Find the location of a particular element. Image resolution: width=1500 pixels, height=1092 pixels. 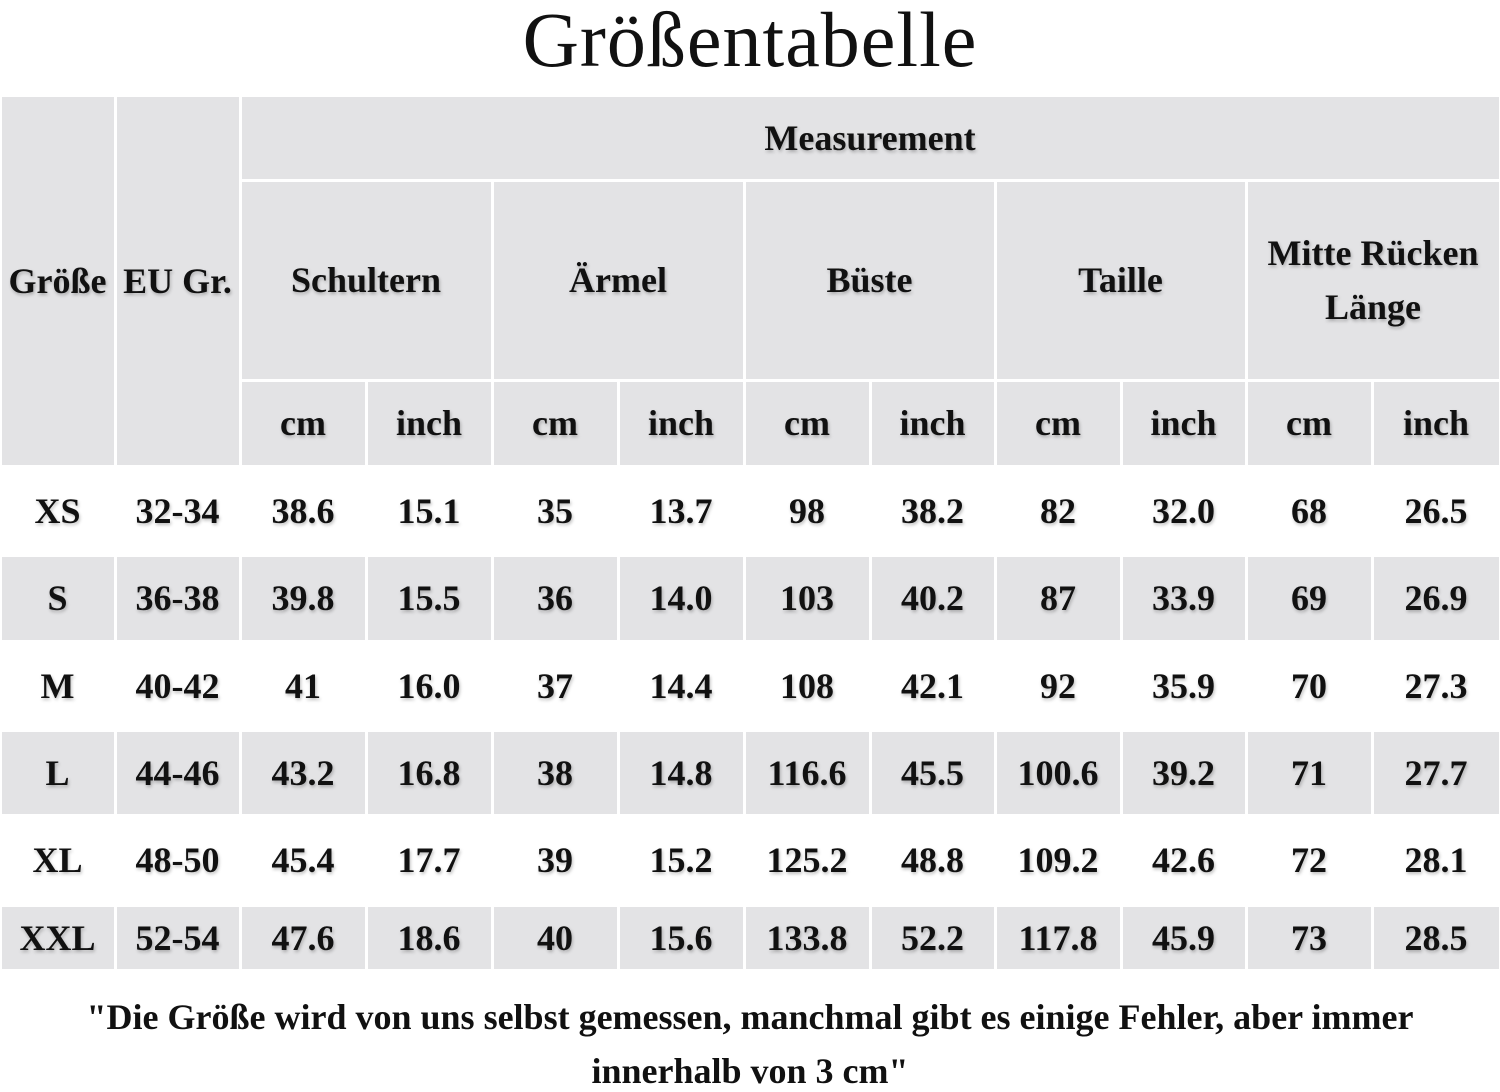

table-cell: 40-42 is located at coordinates (177, 685).